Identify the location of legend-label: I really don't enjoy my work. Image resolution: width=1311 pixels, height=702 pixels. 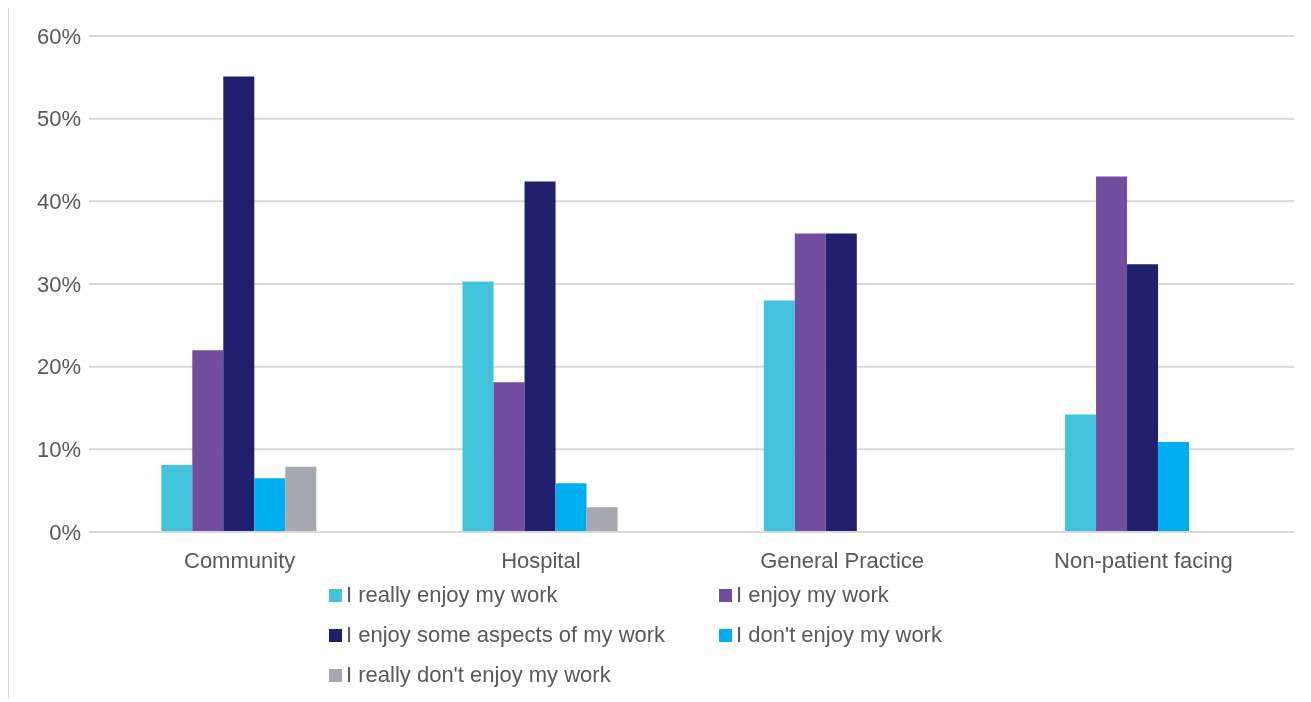
(478, 675).